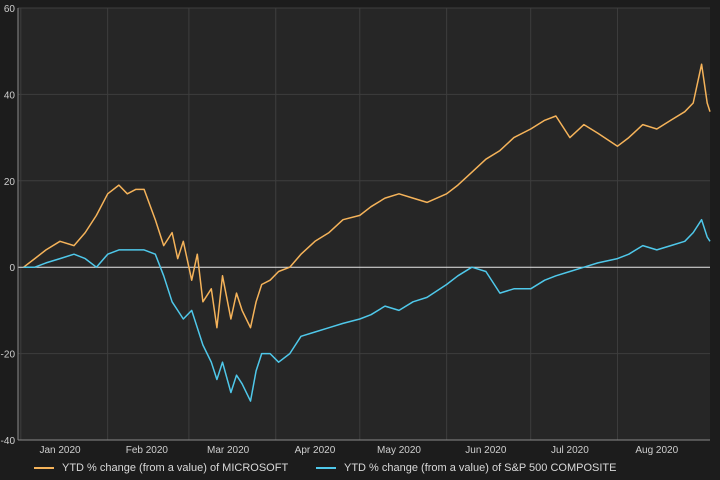 This screenshot has width=720, height=480. Describe the element at coordinates (10, 9) in the screenshot. I see `y-tick-label: 60` at that location.